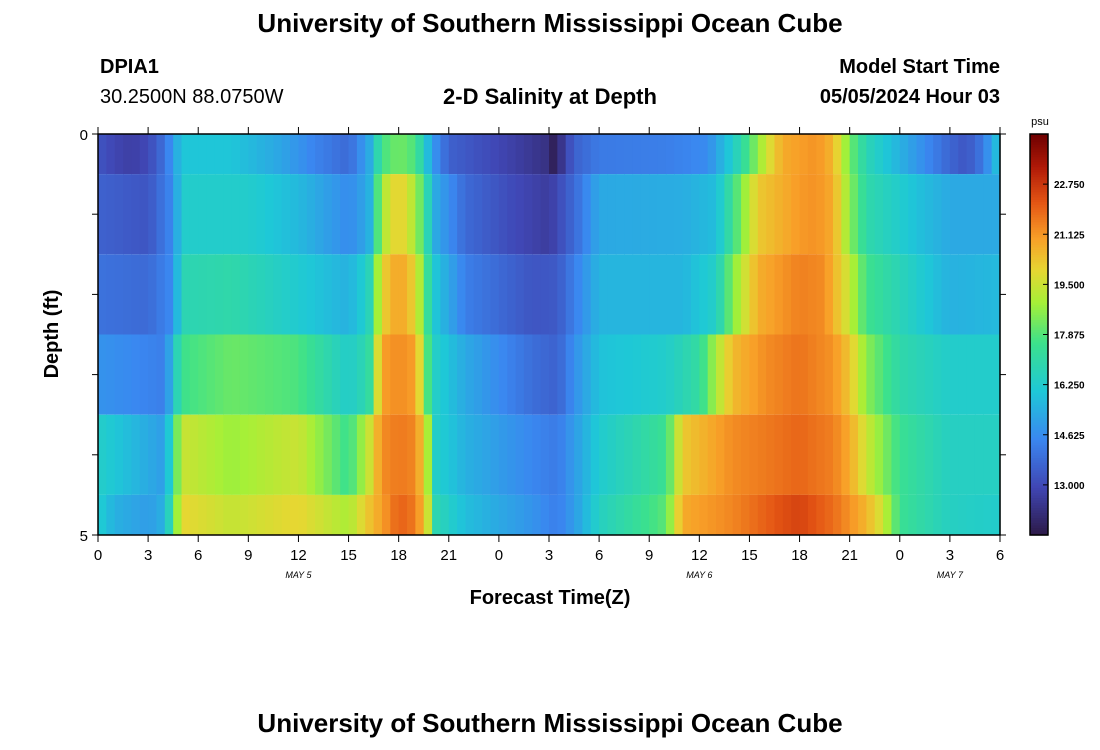  Describe the element at coordinates (448, 555) in the screenshot. I see `x-tick-label: 21` at that location.